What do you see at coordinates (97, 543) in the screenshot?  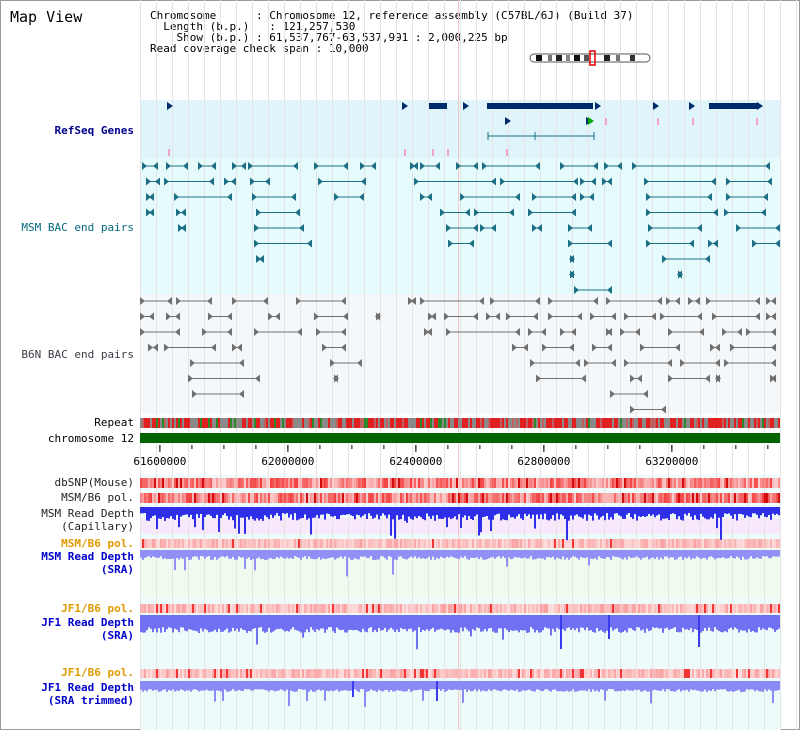 I see `track-label-msm-b6-pol-2: MSM/B6 pol.` at bounding box center [97, 543].